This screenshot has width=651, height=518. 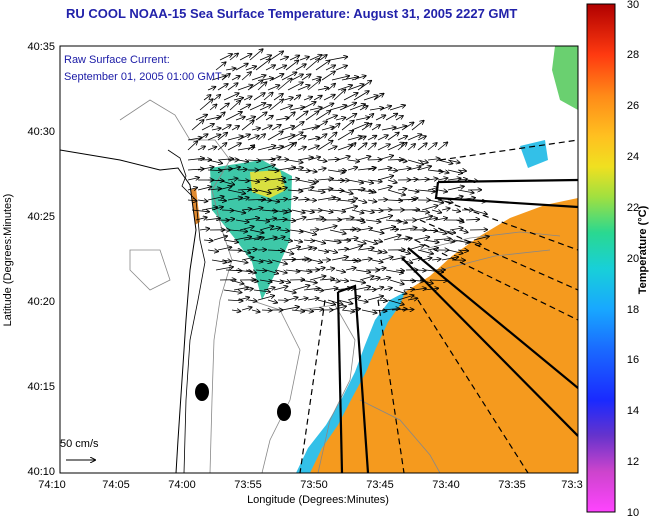 What do you see at coordinates (128, 311) in the screenshot?
I see `coastline` at bounding box center [128, 311].